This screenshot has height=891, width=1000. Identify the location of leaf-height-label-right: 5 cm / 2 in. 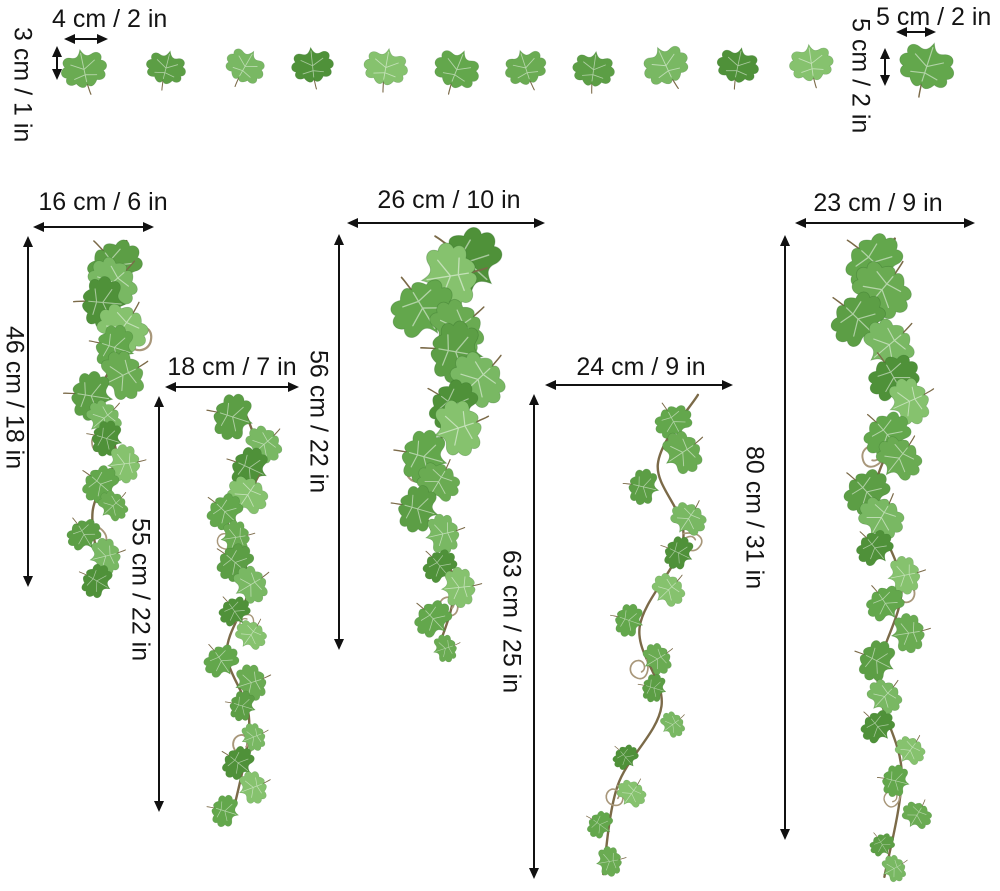
(860, 76).